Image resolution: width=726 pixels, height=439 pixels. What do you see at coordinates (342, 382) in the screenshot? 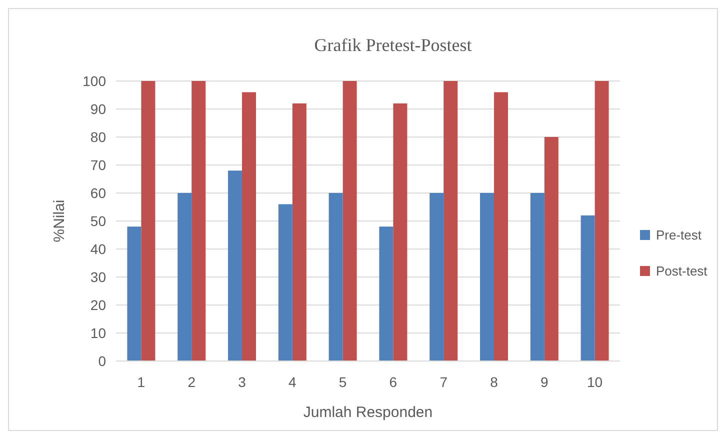
I see `x-tick-label: 5` at bounding box center [342, 382].